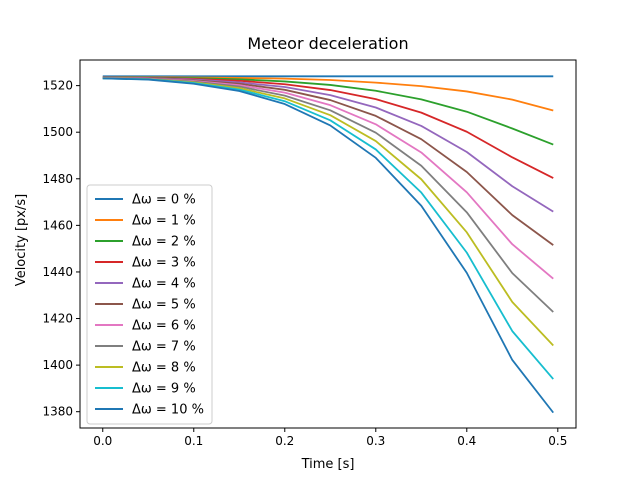 This screenshot has width=640, height=484. What do you see at coordinates (328, 464) in the screenshot?
I see `x-axis-label: Time [s]` at bounding box center [328, 464].